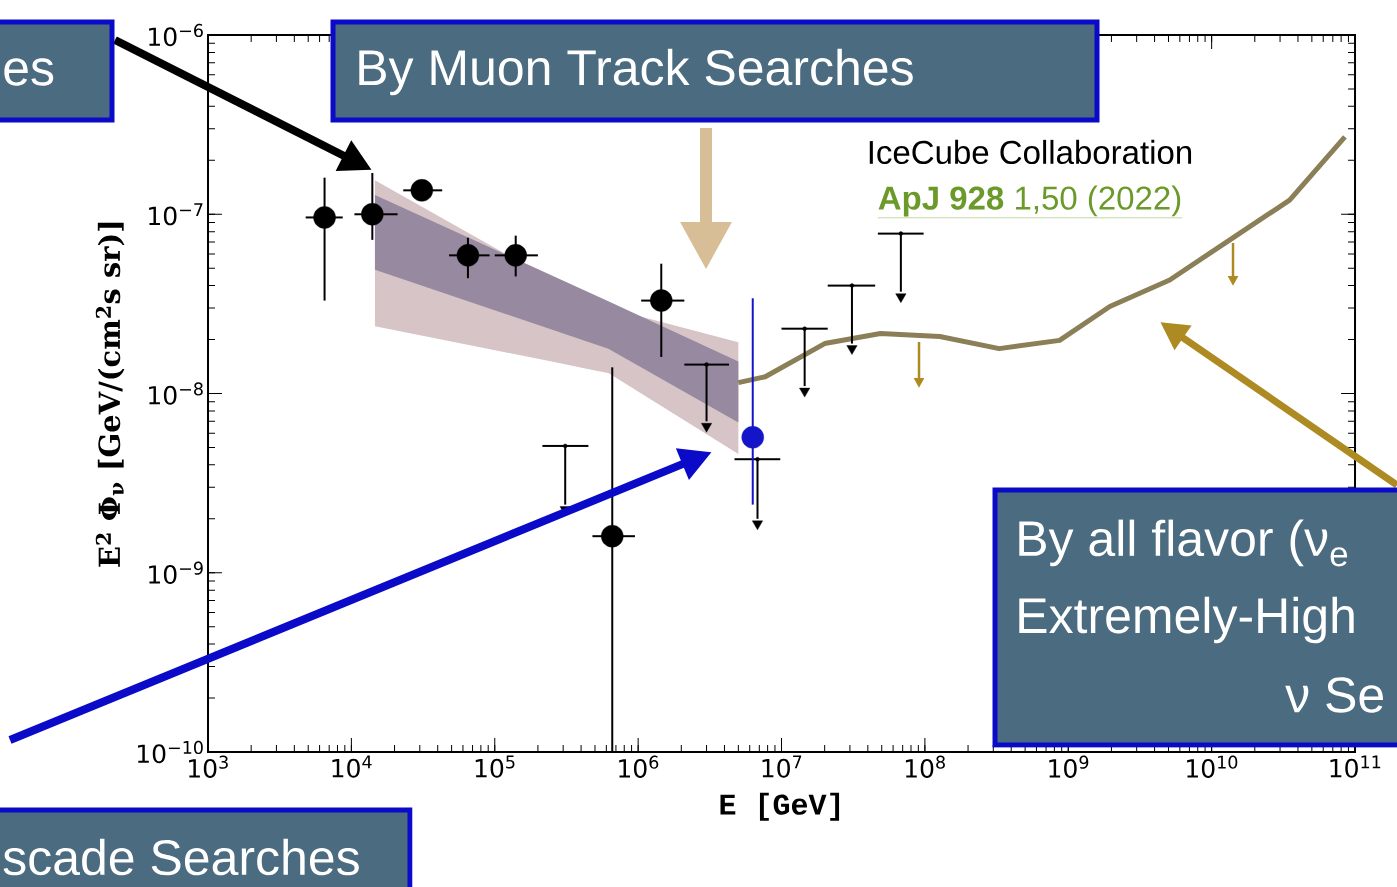  Describe the element at coordinates (29, 72) in the screenshot. I see `text: es` at that location.